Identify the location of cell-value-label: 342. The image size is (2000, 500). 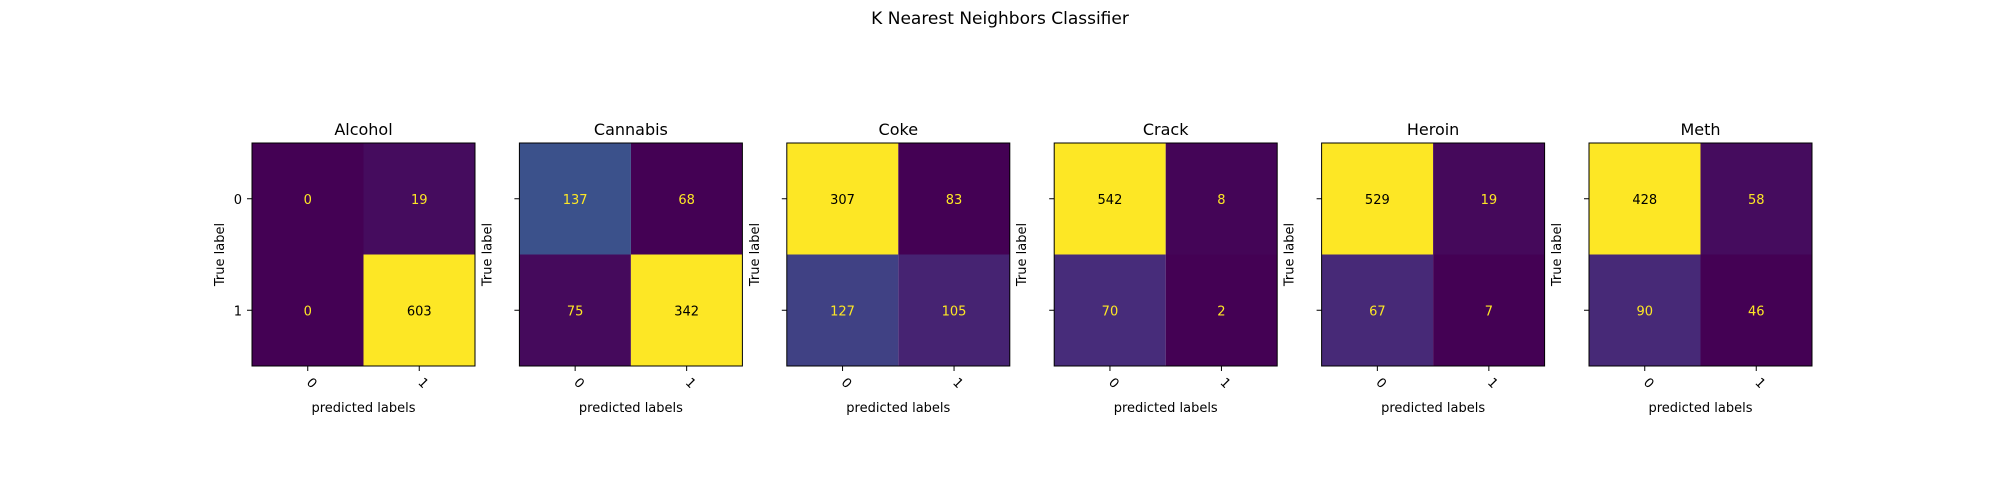
(686, 311).